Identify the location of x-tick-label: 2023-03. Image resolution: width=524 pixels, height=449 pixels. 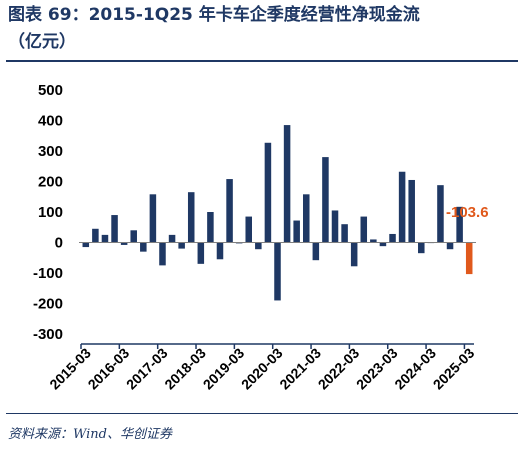
(377, 369).